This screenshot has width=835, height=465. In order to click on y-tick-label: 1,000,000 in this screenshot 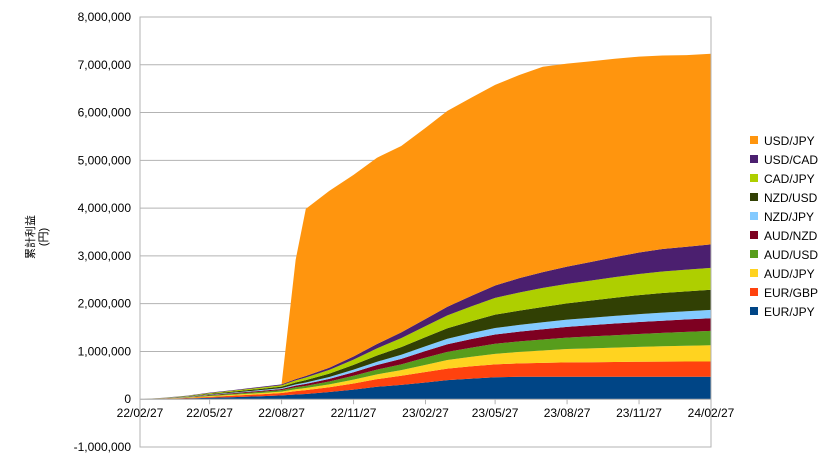, I will do `click(105, 351)`.